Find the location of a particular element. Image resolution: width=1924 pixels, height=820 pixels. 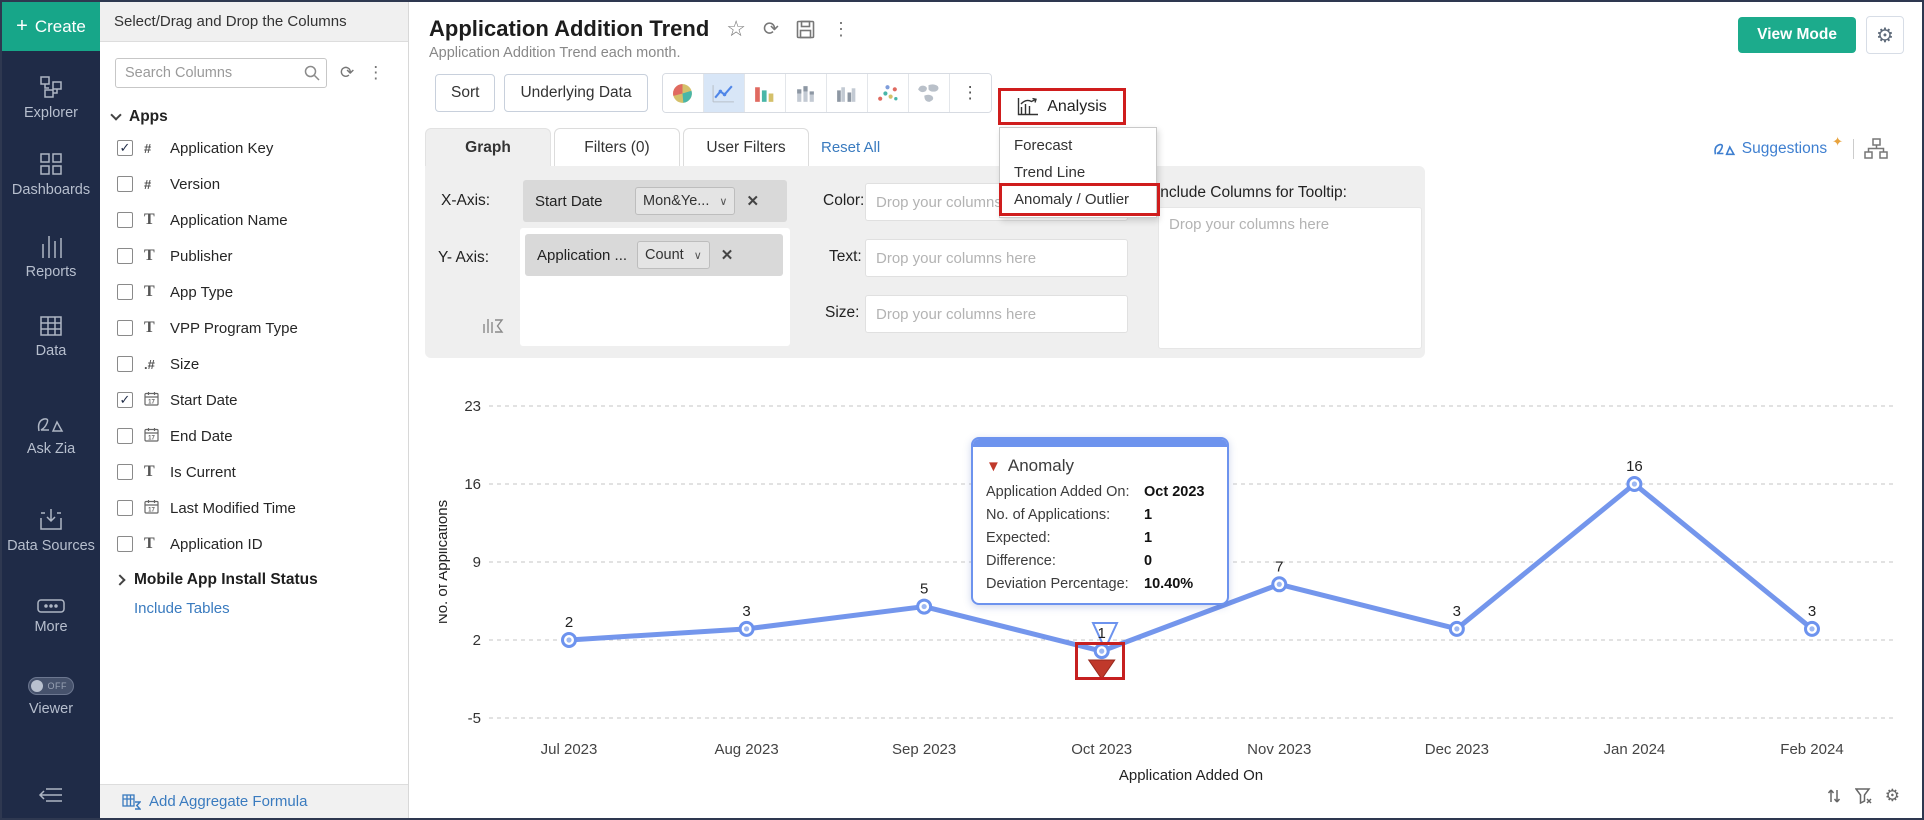

chart-type-scatter-plot-icon is located at coordinates (888, 93).